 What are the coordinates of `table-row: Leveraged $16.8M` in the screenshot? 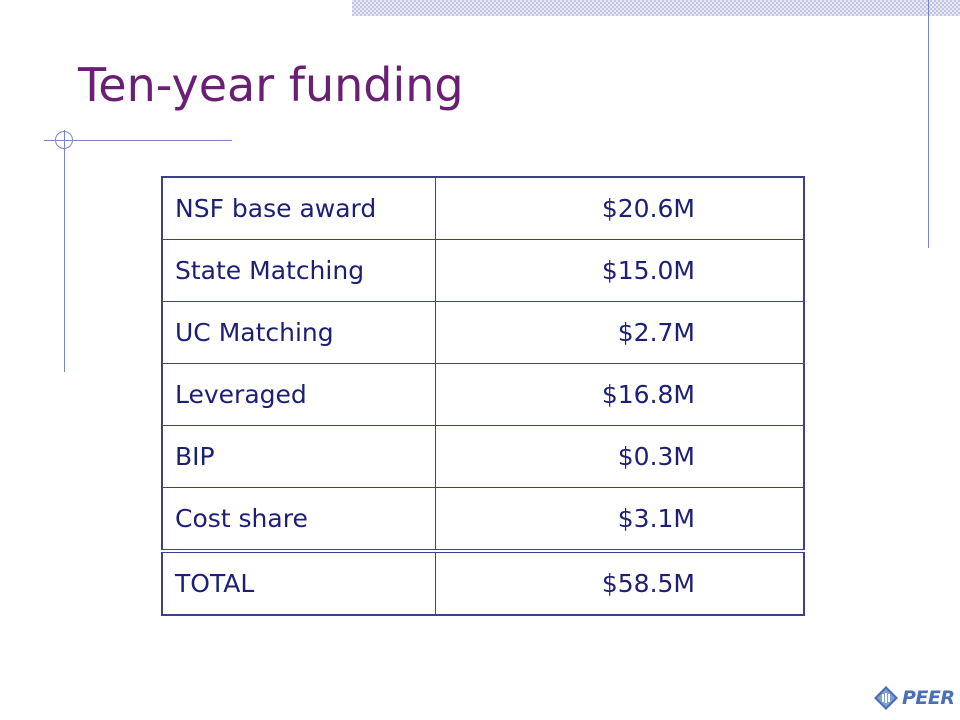 It's located at (483, 394).